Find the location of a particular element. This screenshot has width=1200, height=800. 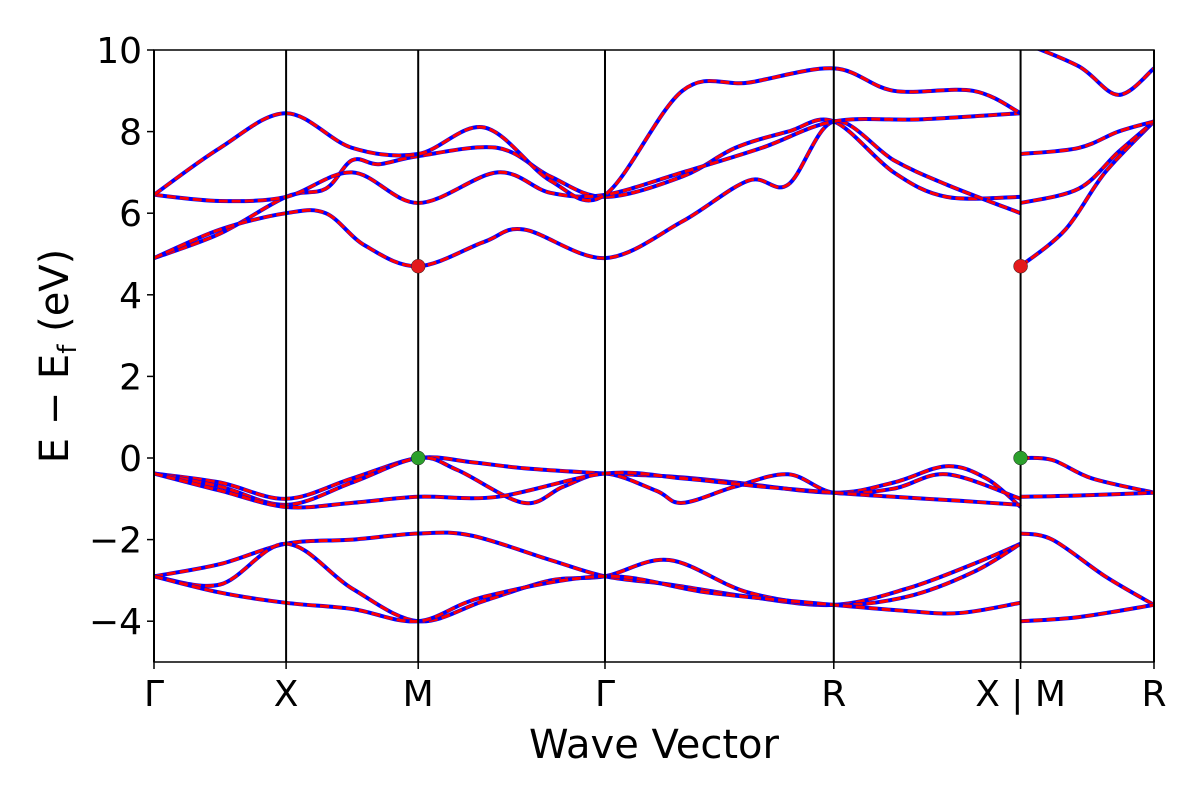

y-axis-title-main: E − E is located at coordinates (55, 409).